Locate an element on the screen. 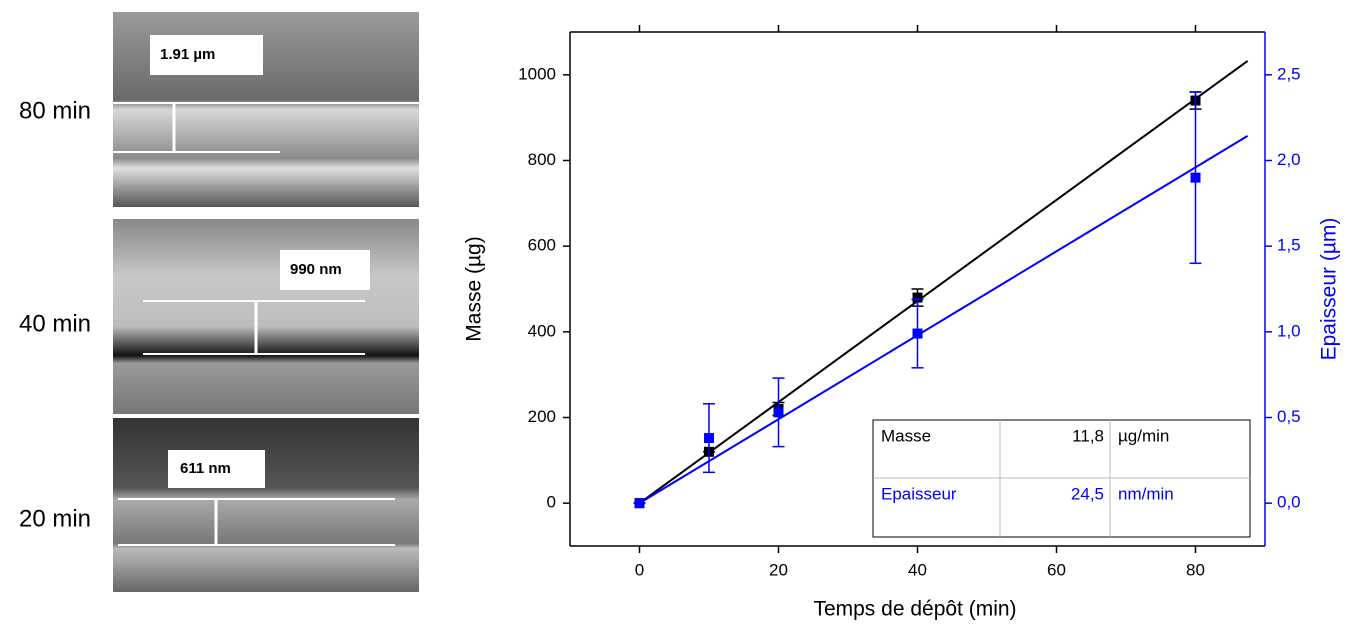  time-label: 20 min is located at coordinates (55, 518).